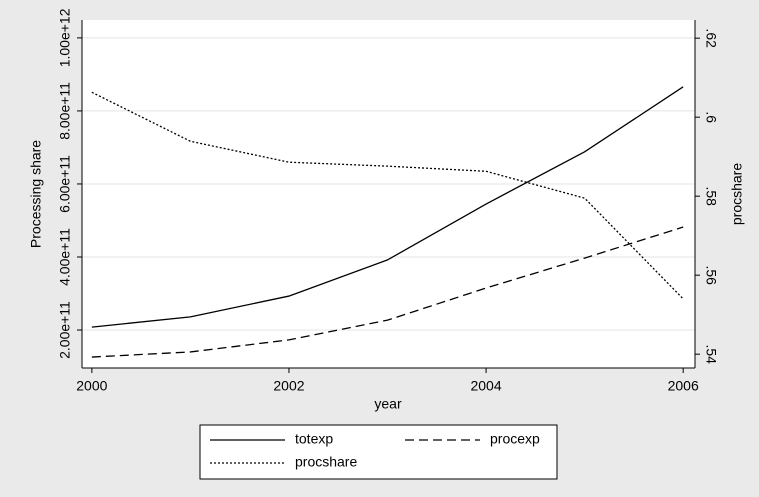 Image resolution: width=759 pixels, height=497 pixels. I want to click on y-tick-label: 2.00e+11, so click(65, 330).